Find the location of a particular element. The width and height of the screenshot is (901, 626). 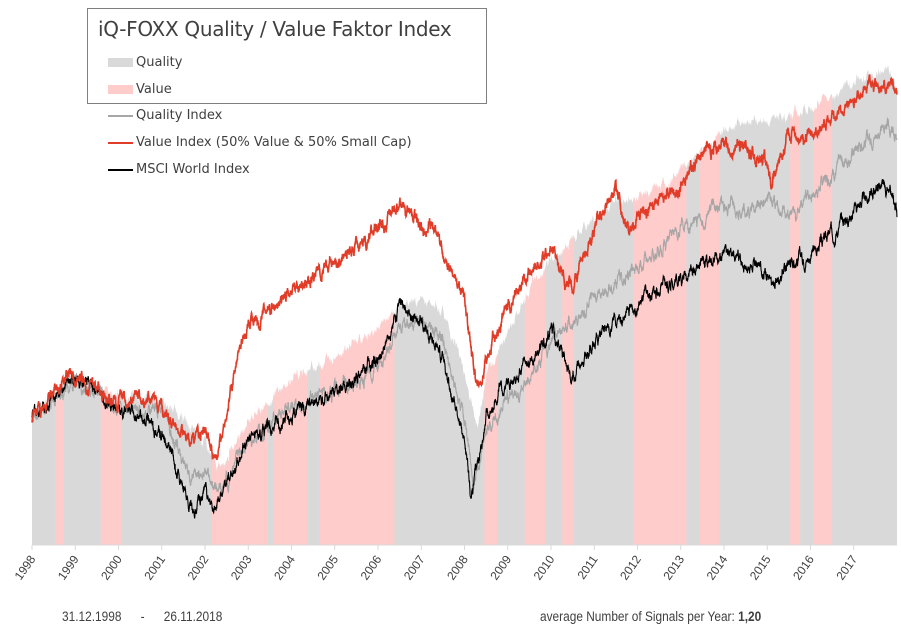

legend-label: Value Index (50% Value & 50% Small Cap) is located at coordinates (274, 142).